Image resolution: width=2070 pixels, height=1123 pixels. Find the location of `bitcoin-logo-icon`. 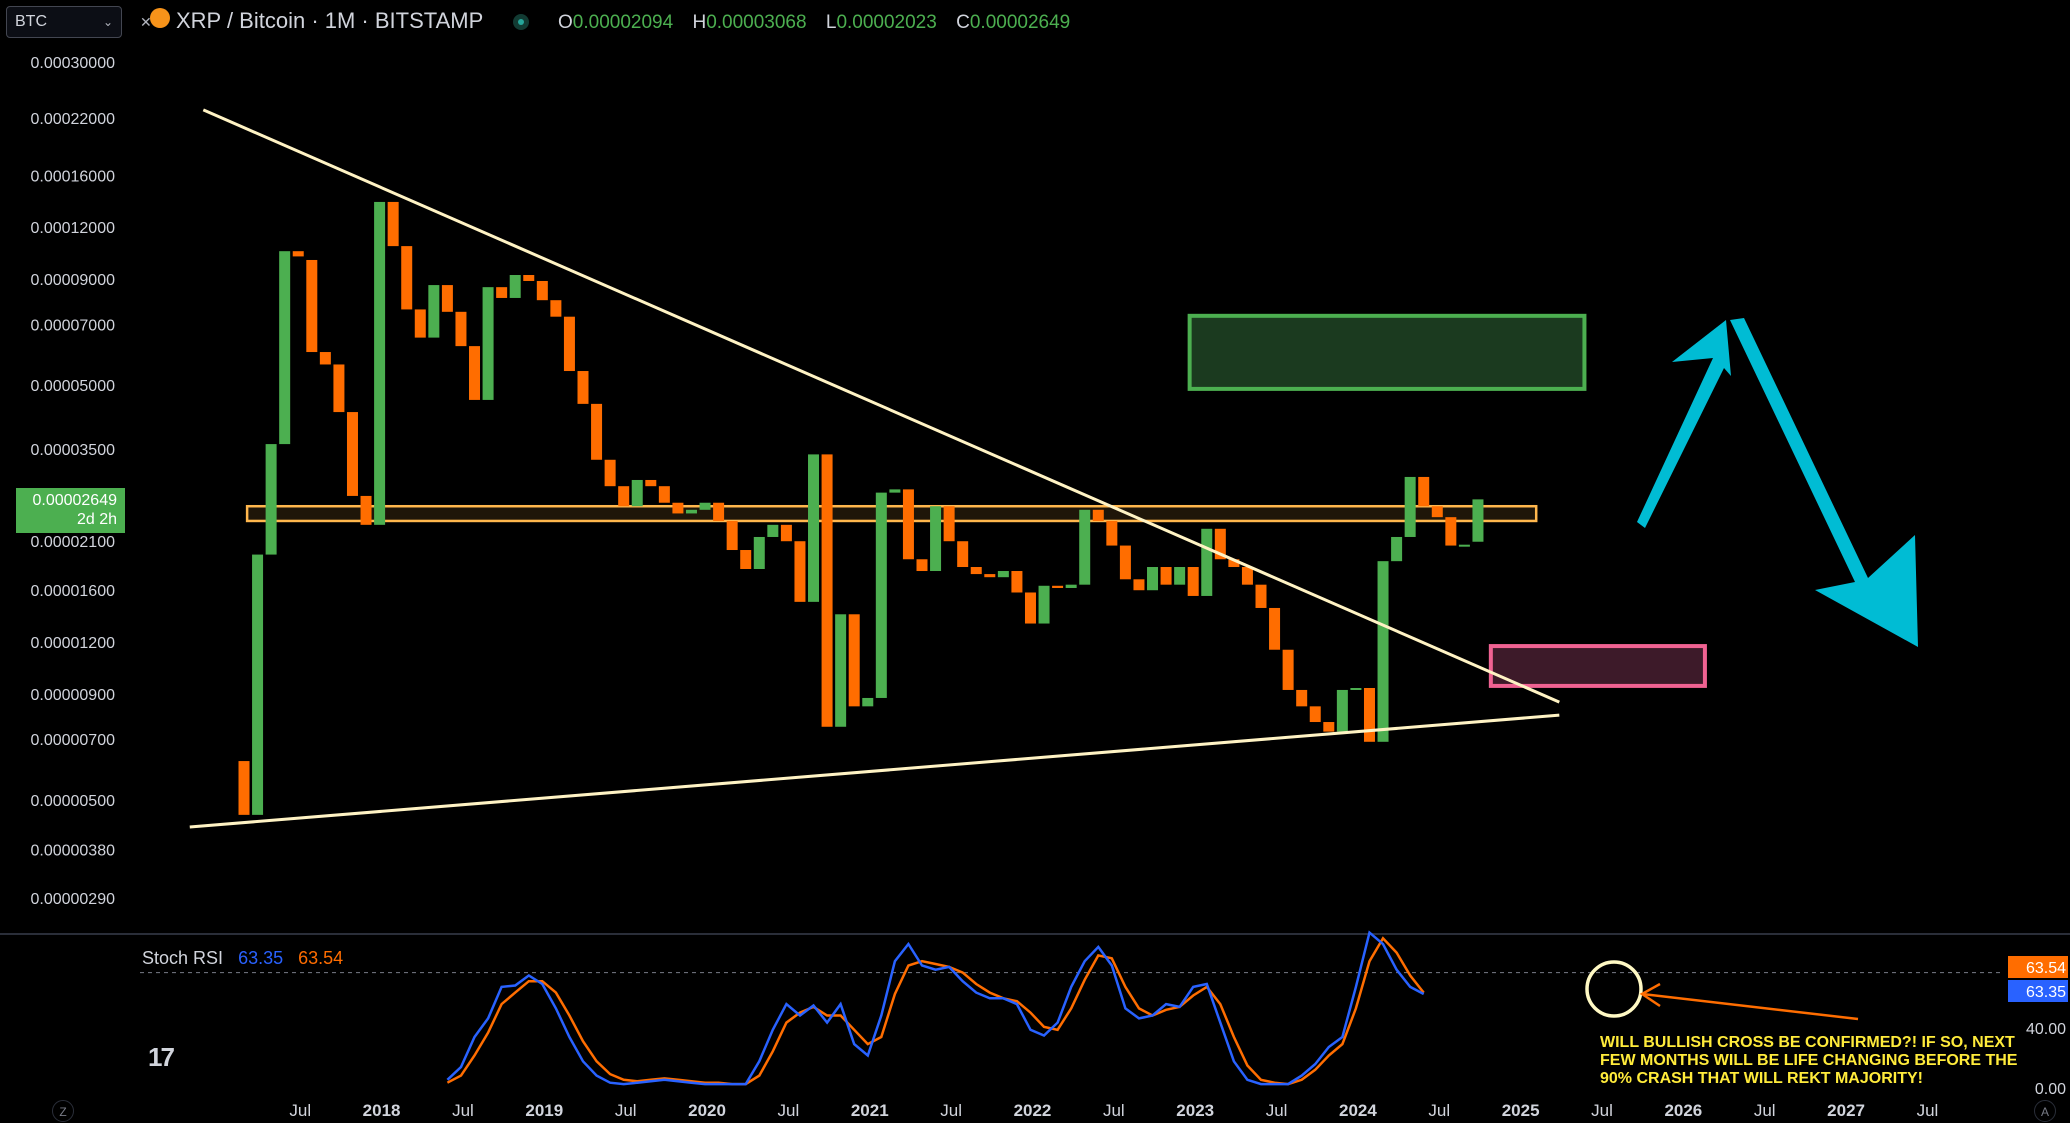

bitcoin-logo-icon is located at coordinates (160, 18).